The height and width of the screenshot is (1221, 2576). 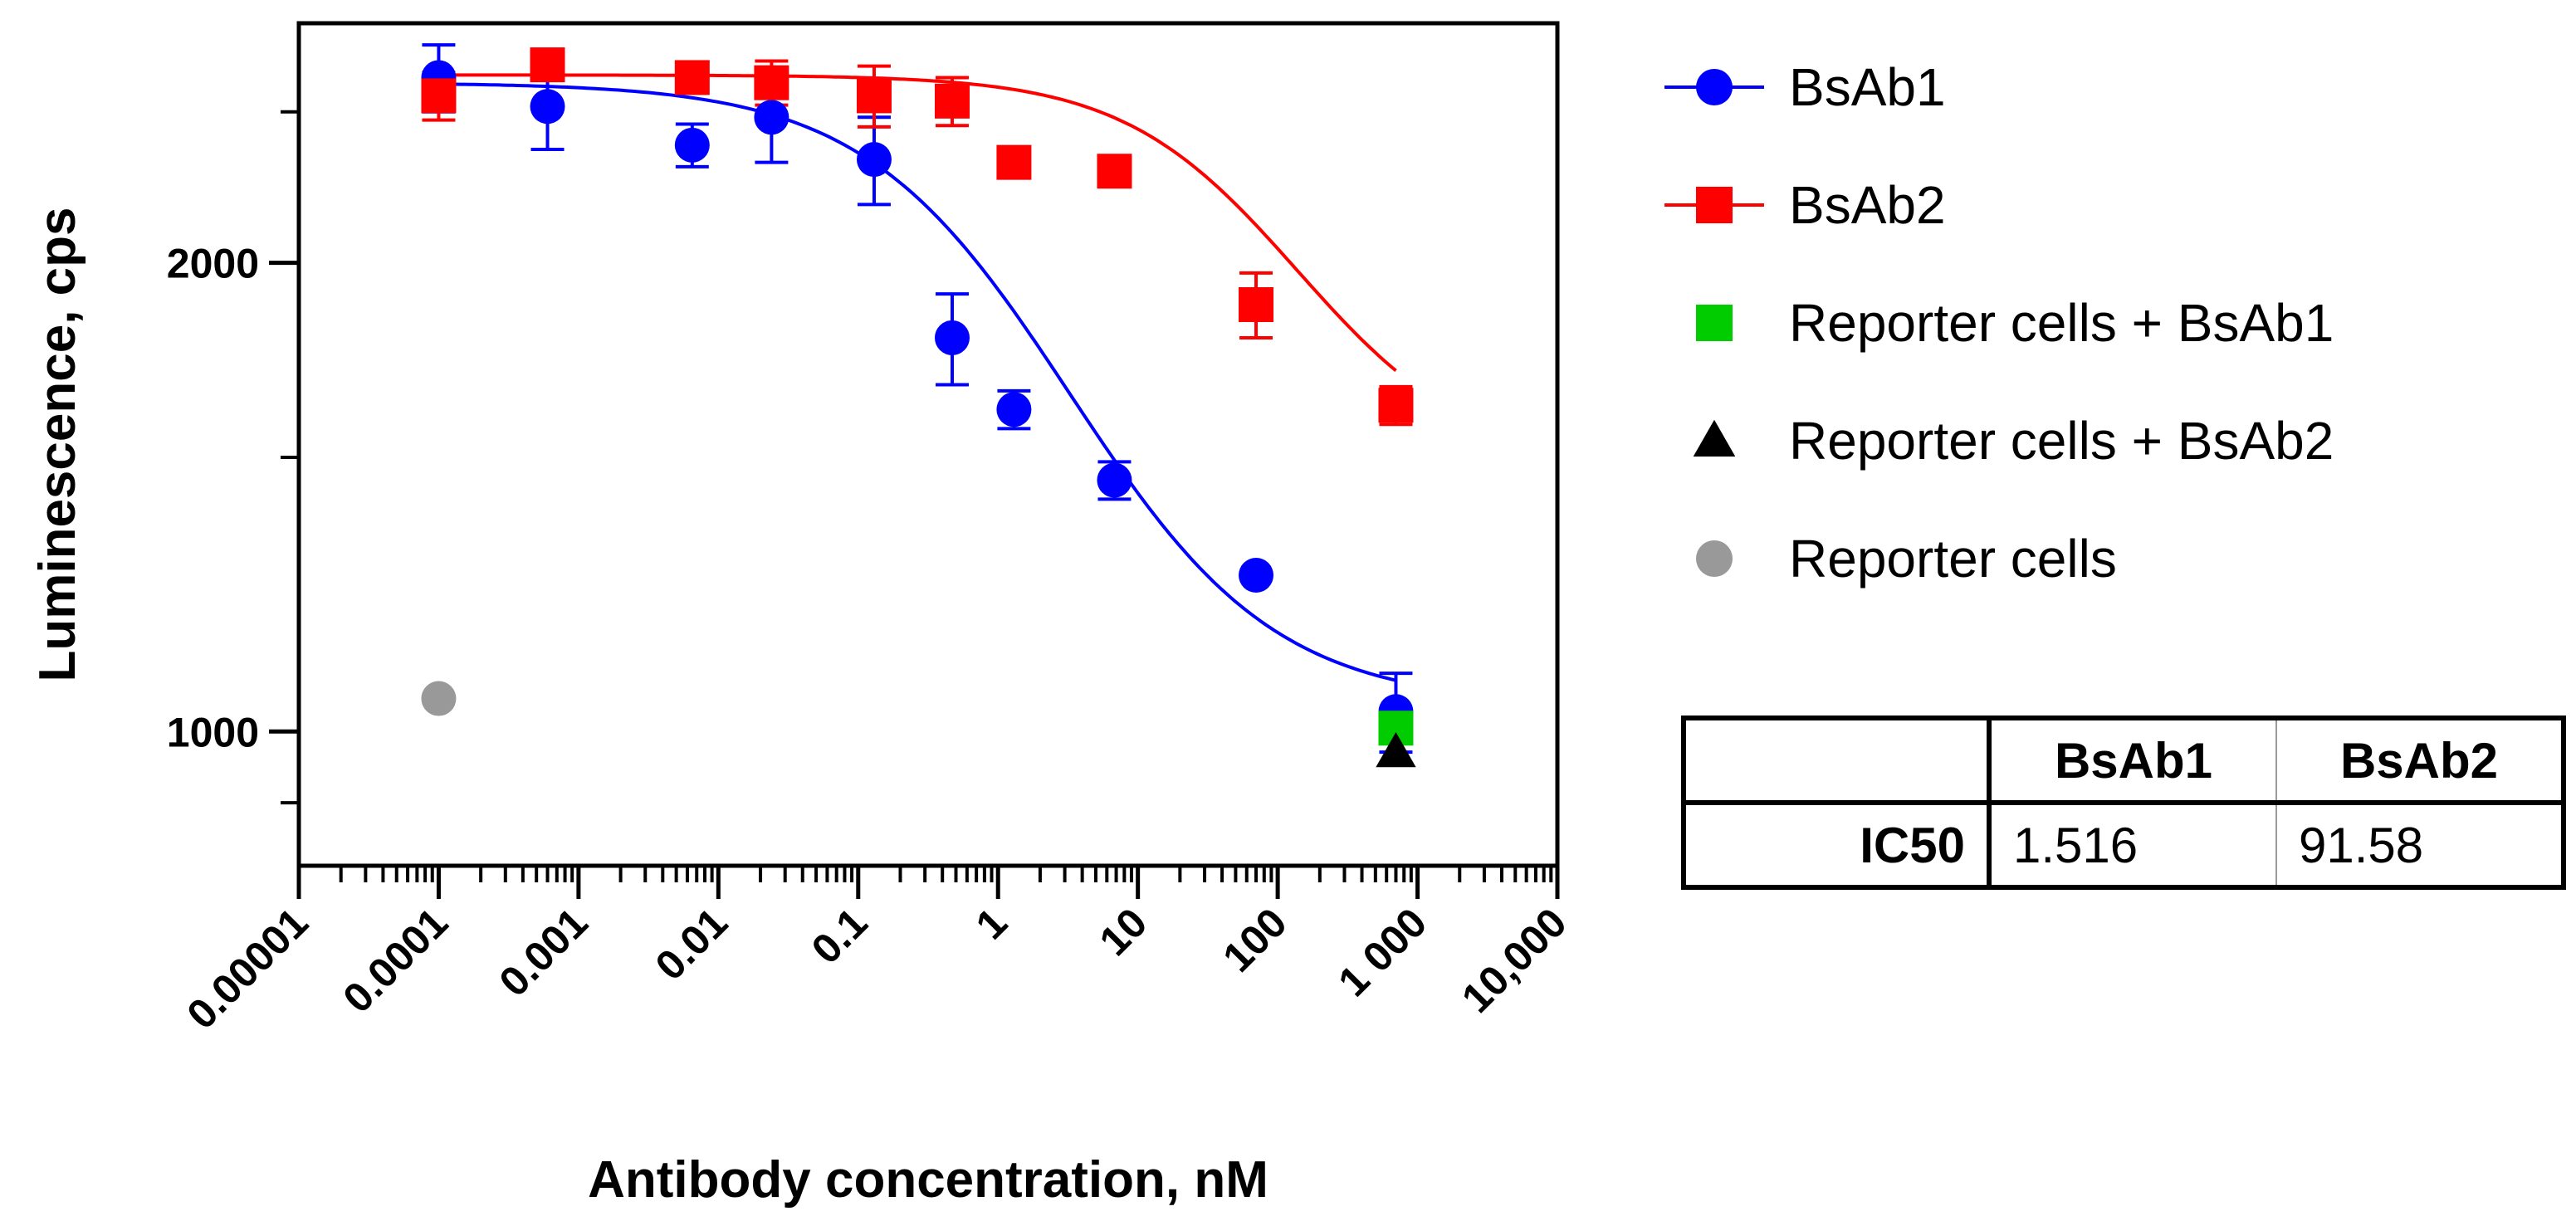 I want to click on ic50-header-bsab1: BsAb1, so click(x=2133, y=761).